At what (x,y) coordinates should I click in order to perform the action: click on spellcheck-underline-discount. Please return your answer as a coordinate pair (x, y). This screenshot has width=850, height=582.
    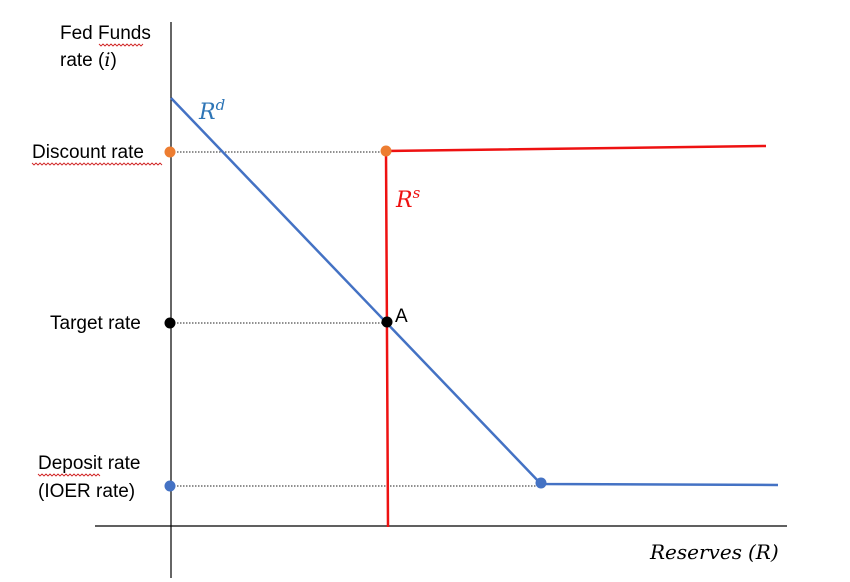
    Looking at the image, I should click on (97, 164).